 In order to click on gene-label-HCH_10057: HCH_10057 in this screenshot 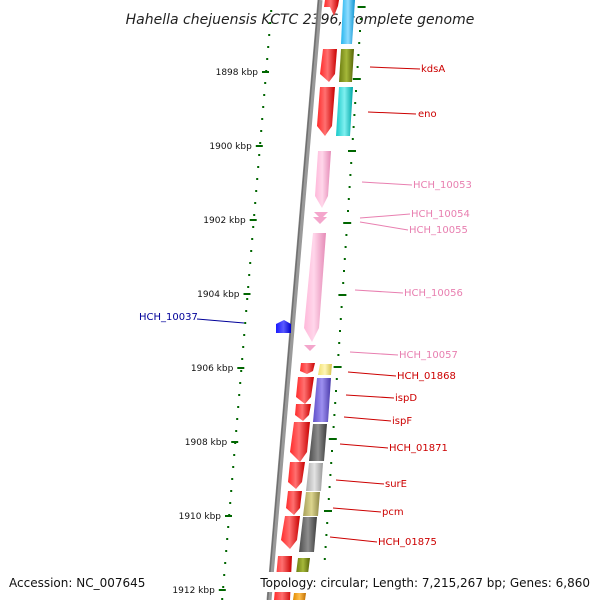, I will do `click(428, 355)`.